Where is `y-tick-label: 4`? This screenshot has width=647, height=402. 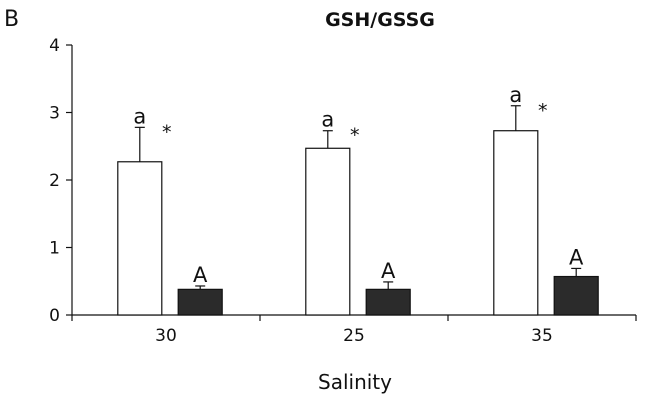 y-tick-label: 4 is located at coordinates (54, 46).